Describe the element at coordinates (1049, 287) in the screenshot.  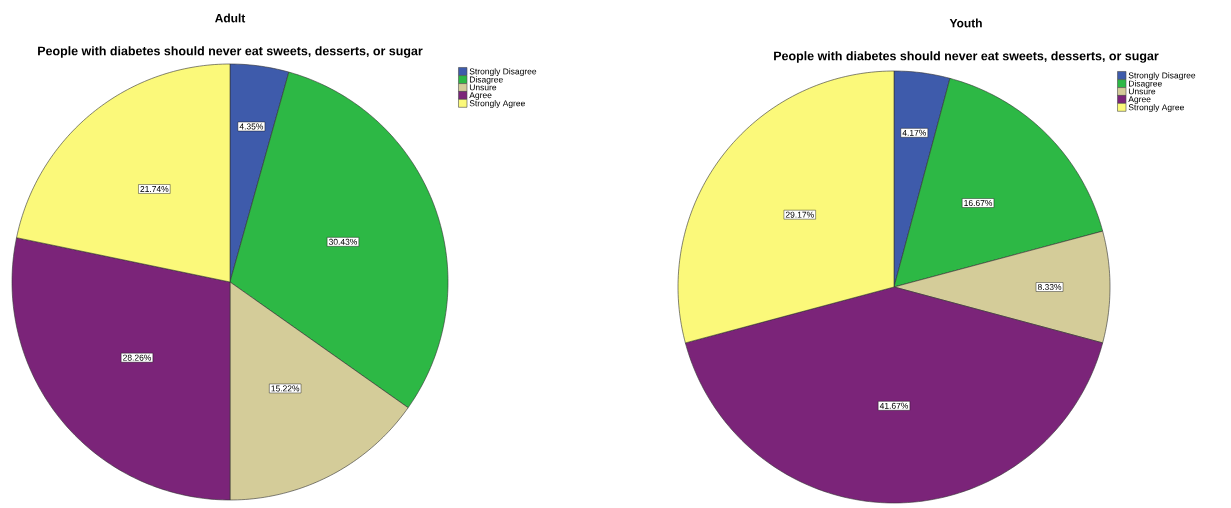
I see `data-label: 8.33%` at that location.